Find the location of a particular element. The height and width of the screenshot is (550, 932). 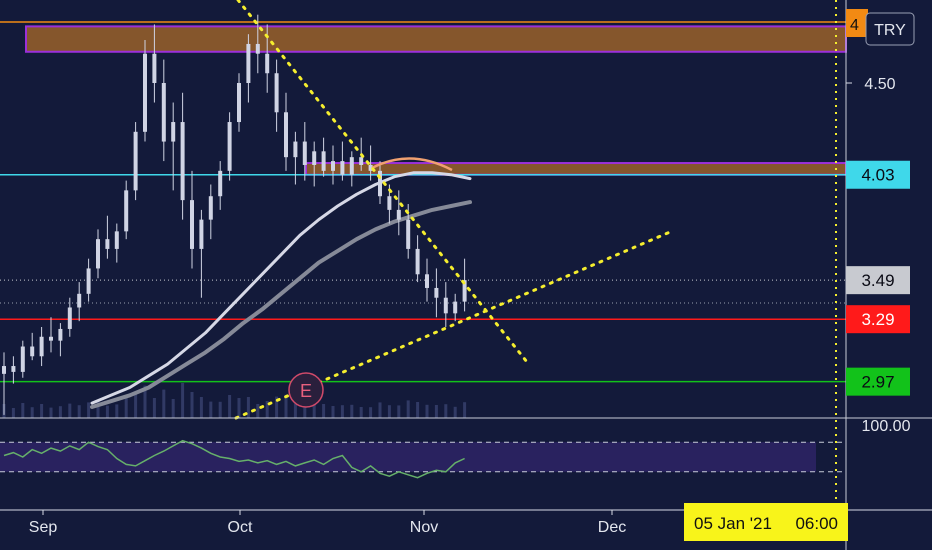

x-tick-label: Sep is located at coordinates (43, 527).